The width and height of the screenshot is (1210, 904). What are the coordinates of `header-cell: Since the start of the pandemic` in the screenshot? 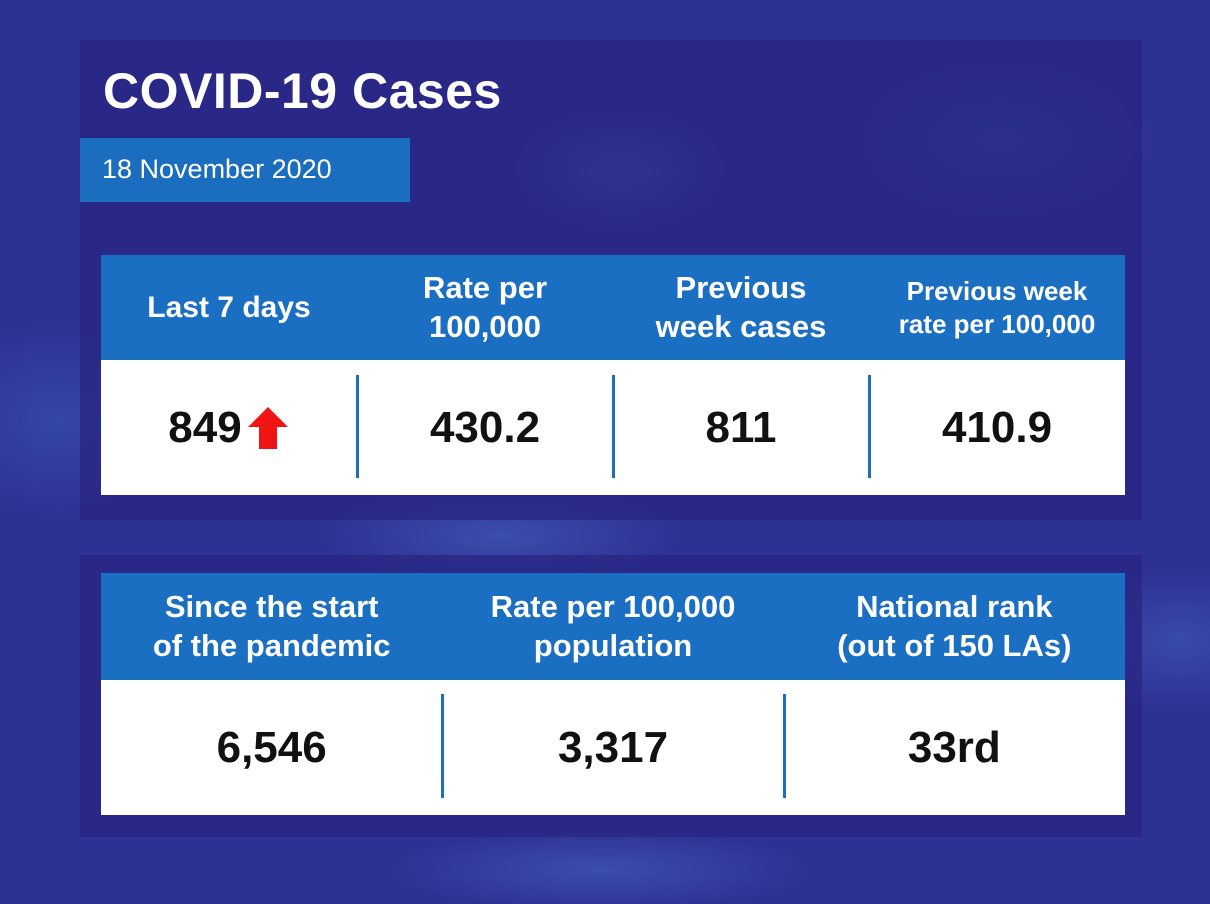 It's located at (271, 626).